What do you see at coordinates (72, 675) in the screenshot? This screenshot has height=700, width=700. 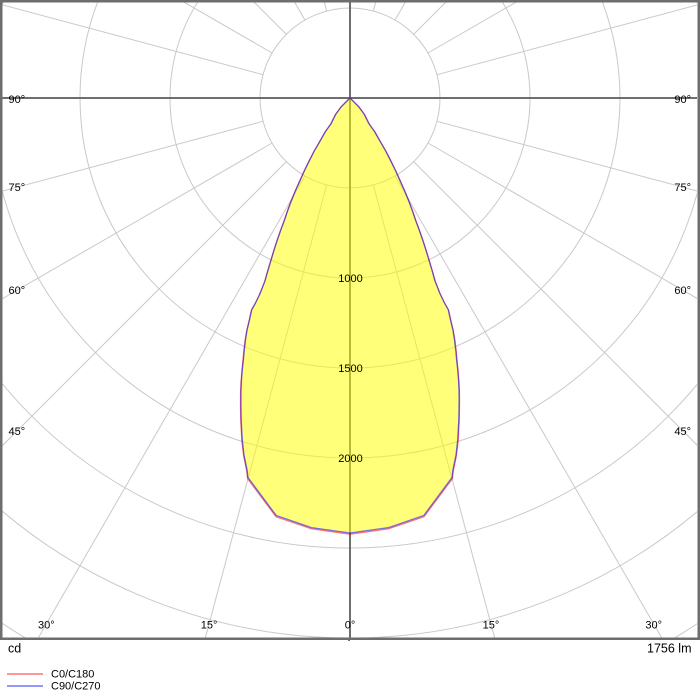 I see `svg-text: C0/C180` at bounding box center [72, 675].